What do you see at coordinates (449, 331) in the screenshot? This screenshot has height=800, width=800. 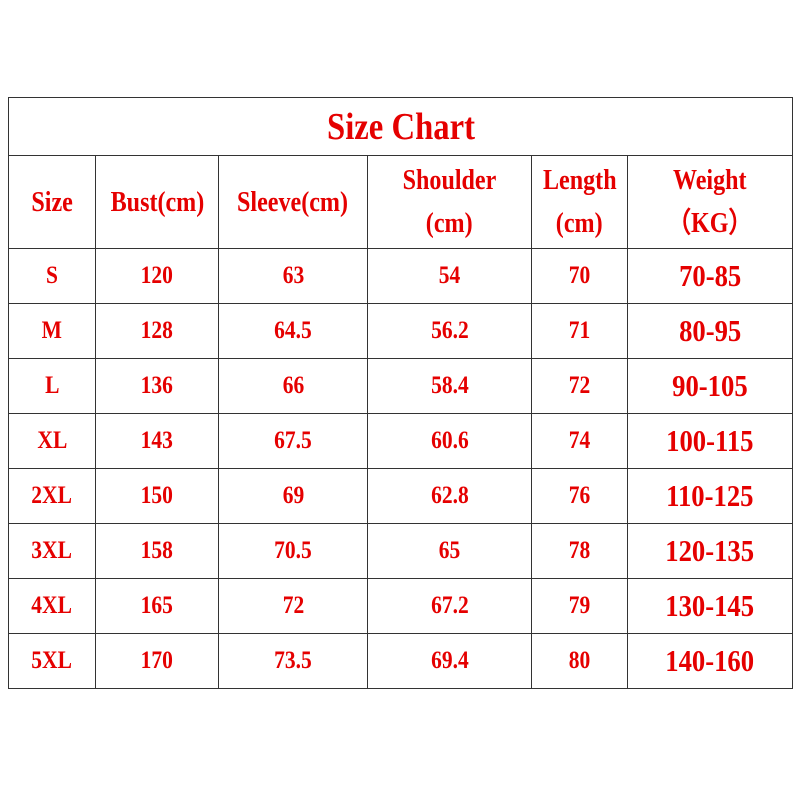 I see `cell-shoulder: 56.2` at bounding box center [449, 331].